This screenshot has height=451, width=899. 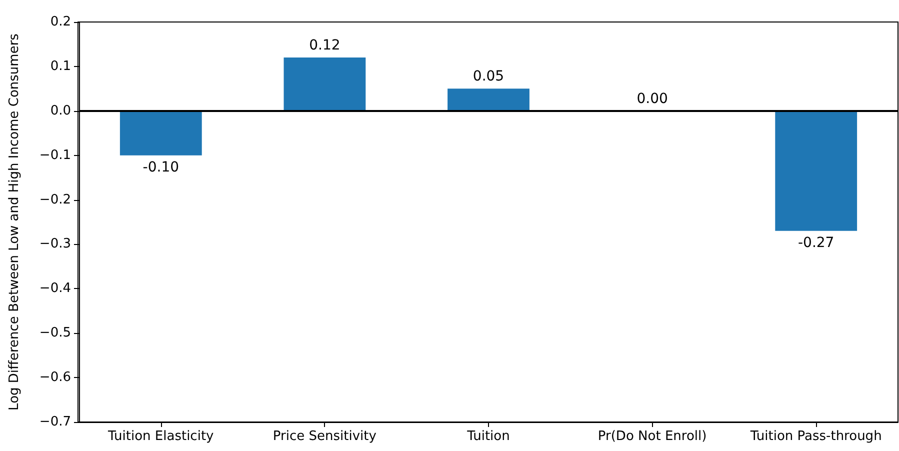 What do you see at coordinates (60, 110) in the screenshot?
I see `y-tick-label: 0.0` at bounding box center [60, 110].